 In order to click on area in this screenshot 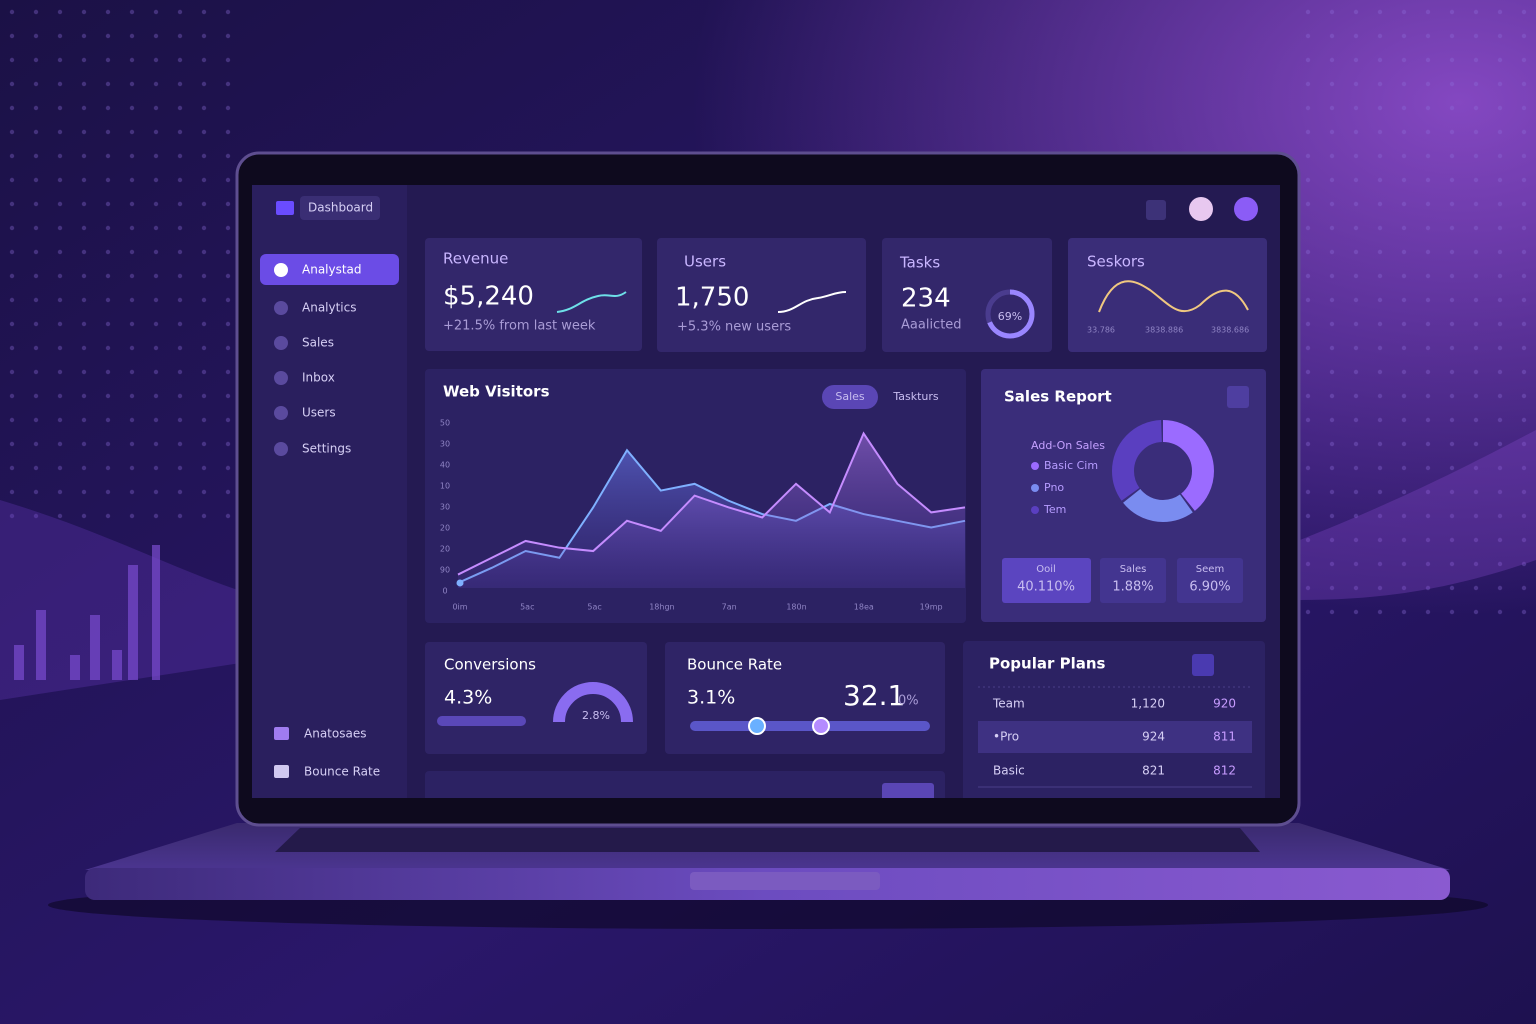, I will do `click(711, 510)`.